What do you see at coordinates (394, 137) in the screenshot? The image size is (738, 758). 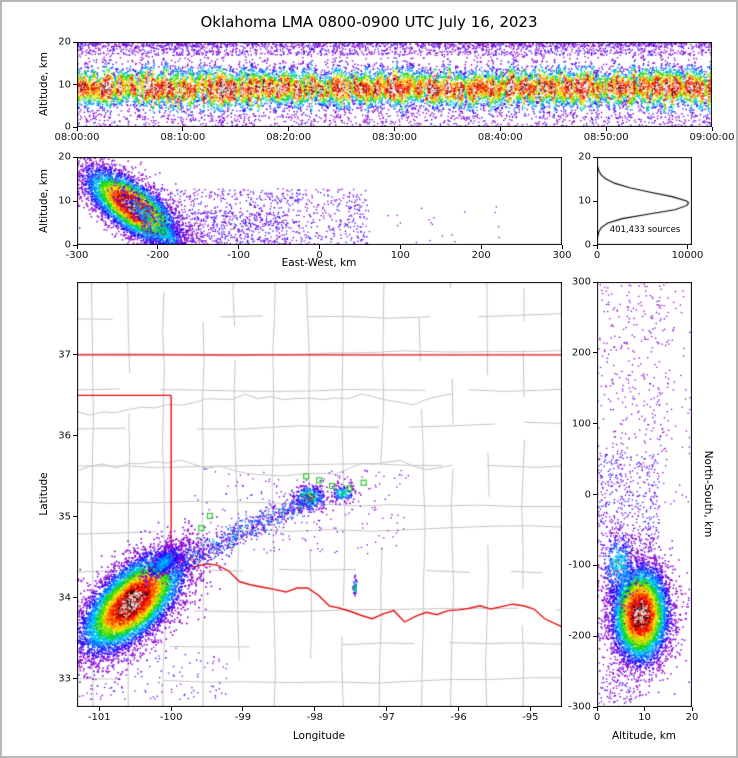 I see `x-tick-label: 08:30:00` at bounding box center [394, 137].